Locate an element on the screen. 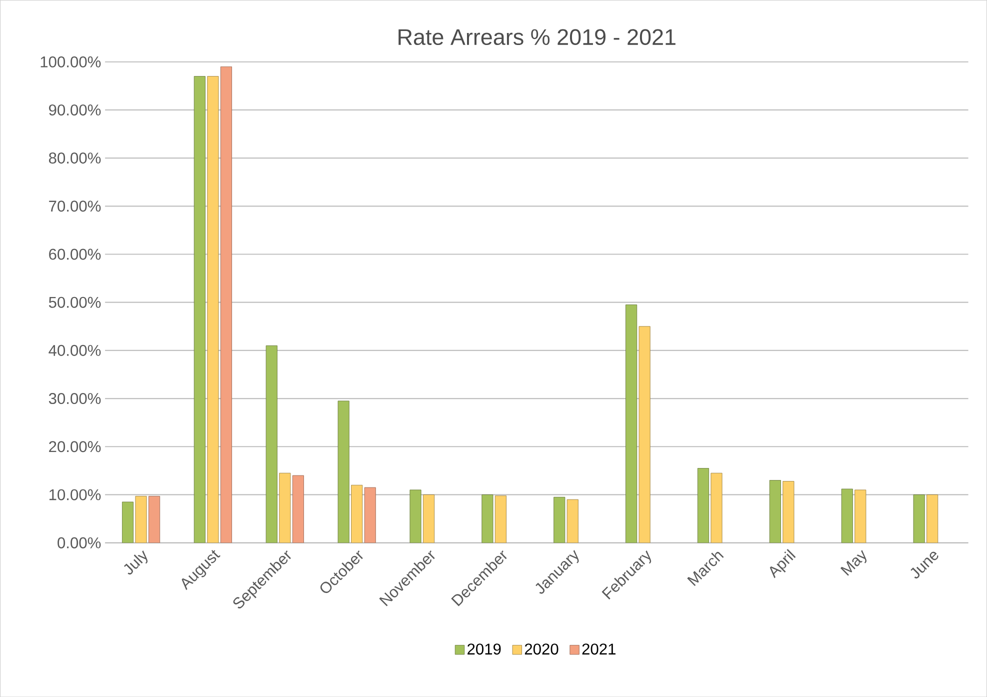 The image size is (987, 697). legend-label: 2020 is located at coordinates (541, 649).